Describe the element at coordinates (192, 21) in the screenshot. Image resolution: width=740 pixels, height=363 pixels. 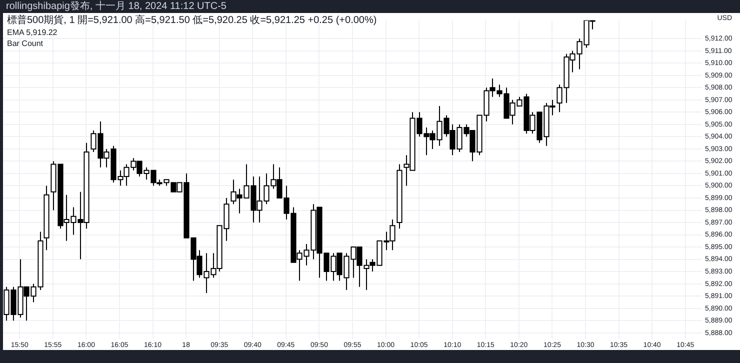
I see `annotation: 標普500期貨, 1 開=5,921.00 高=5,921.50 低=5,920.25 收=5,921.25 +0.25 (+0.00%)` at that location.